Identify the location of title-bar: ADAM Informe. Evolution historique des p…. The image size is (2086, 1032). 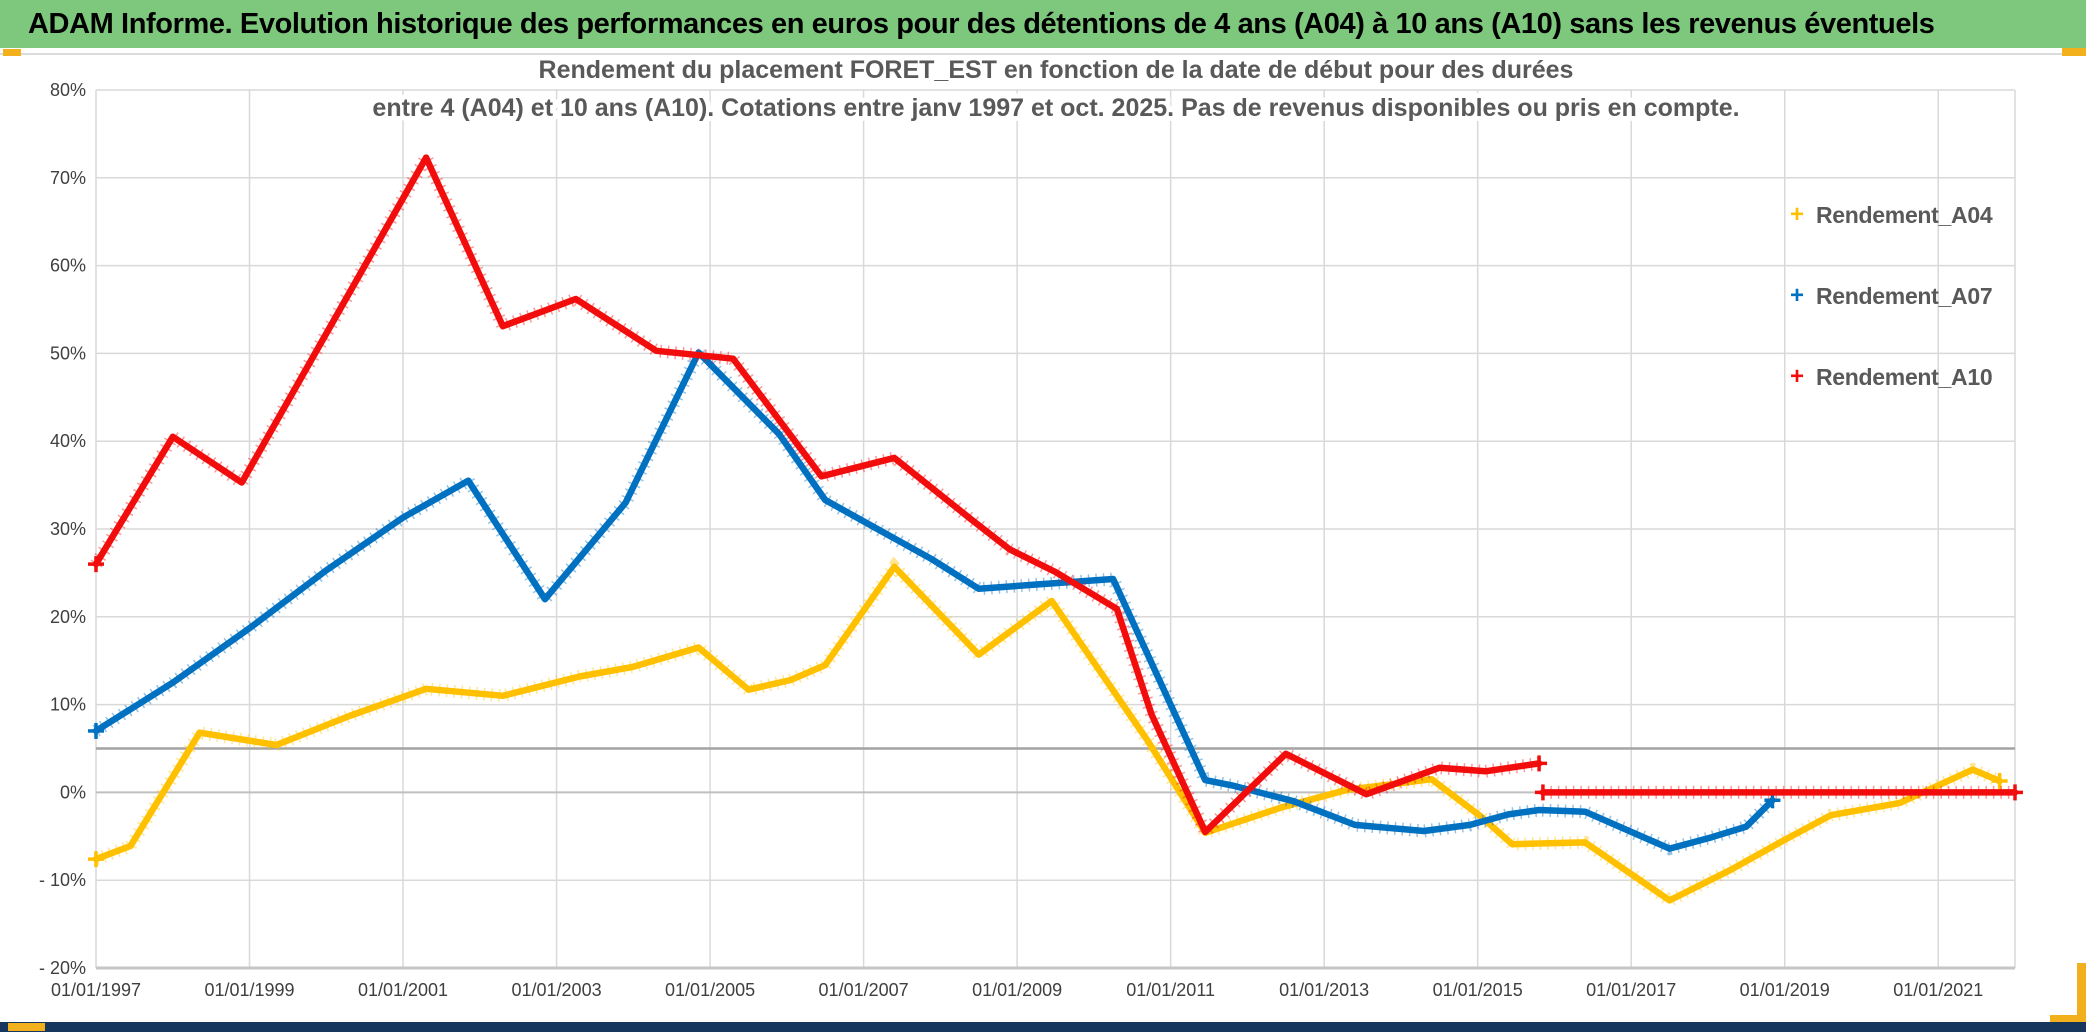
(1043, 24).